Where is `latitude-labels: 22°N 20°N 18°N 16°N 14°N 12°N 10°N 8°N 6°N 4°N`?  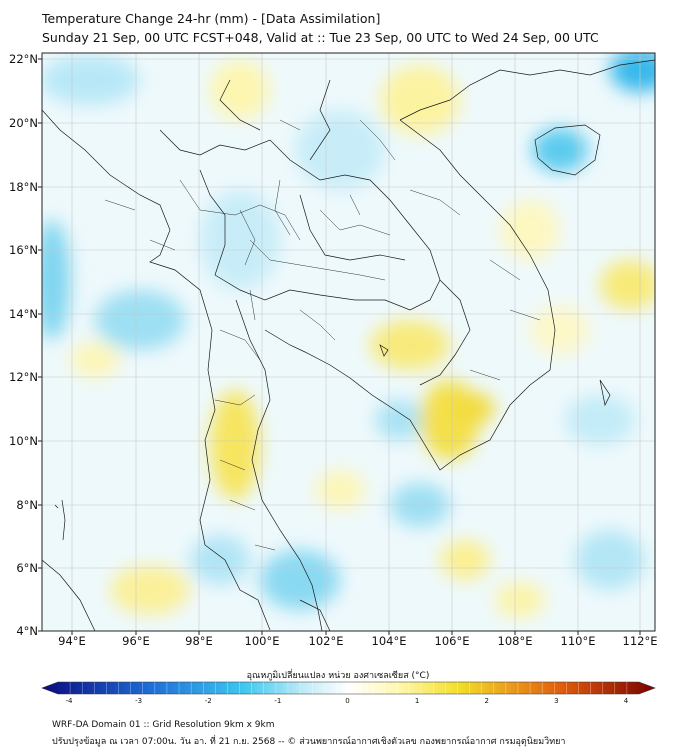
latitude-labels: 22°N 20°N 18°N 16°N 14°N 12°N 10°N 8°N 6°N 4°N is located at coordinates (25, 345).